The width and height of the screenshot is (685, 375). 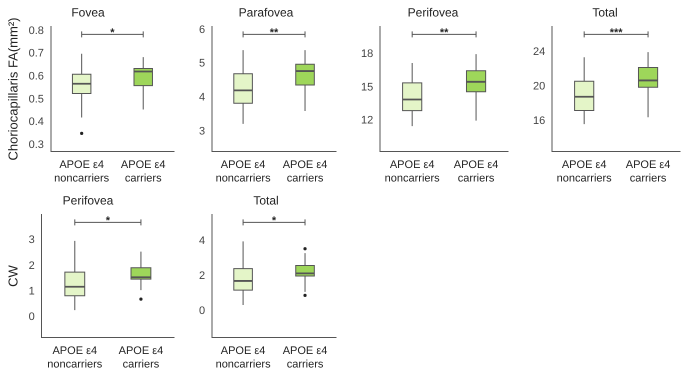 I want to click on y-tick-label: 15, so click(x=367, y=87).